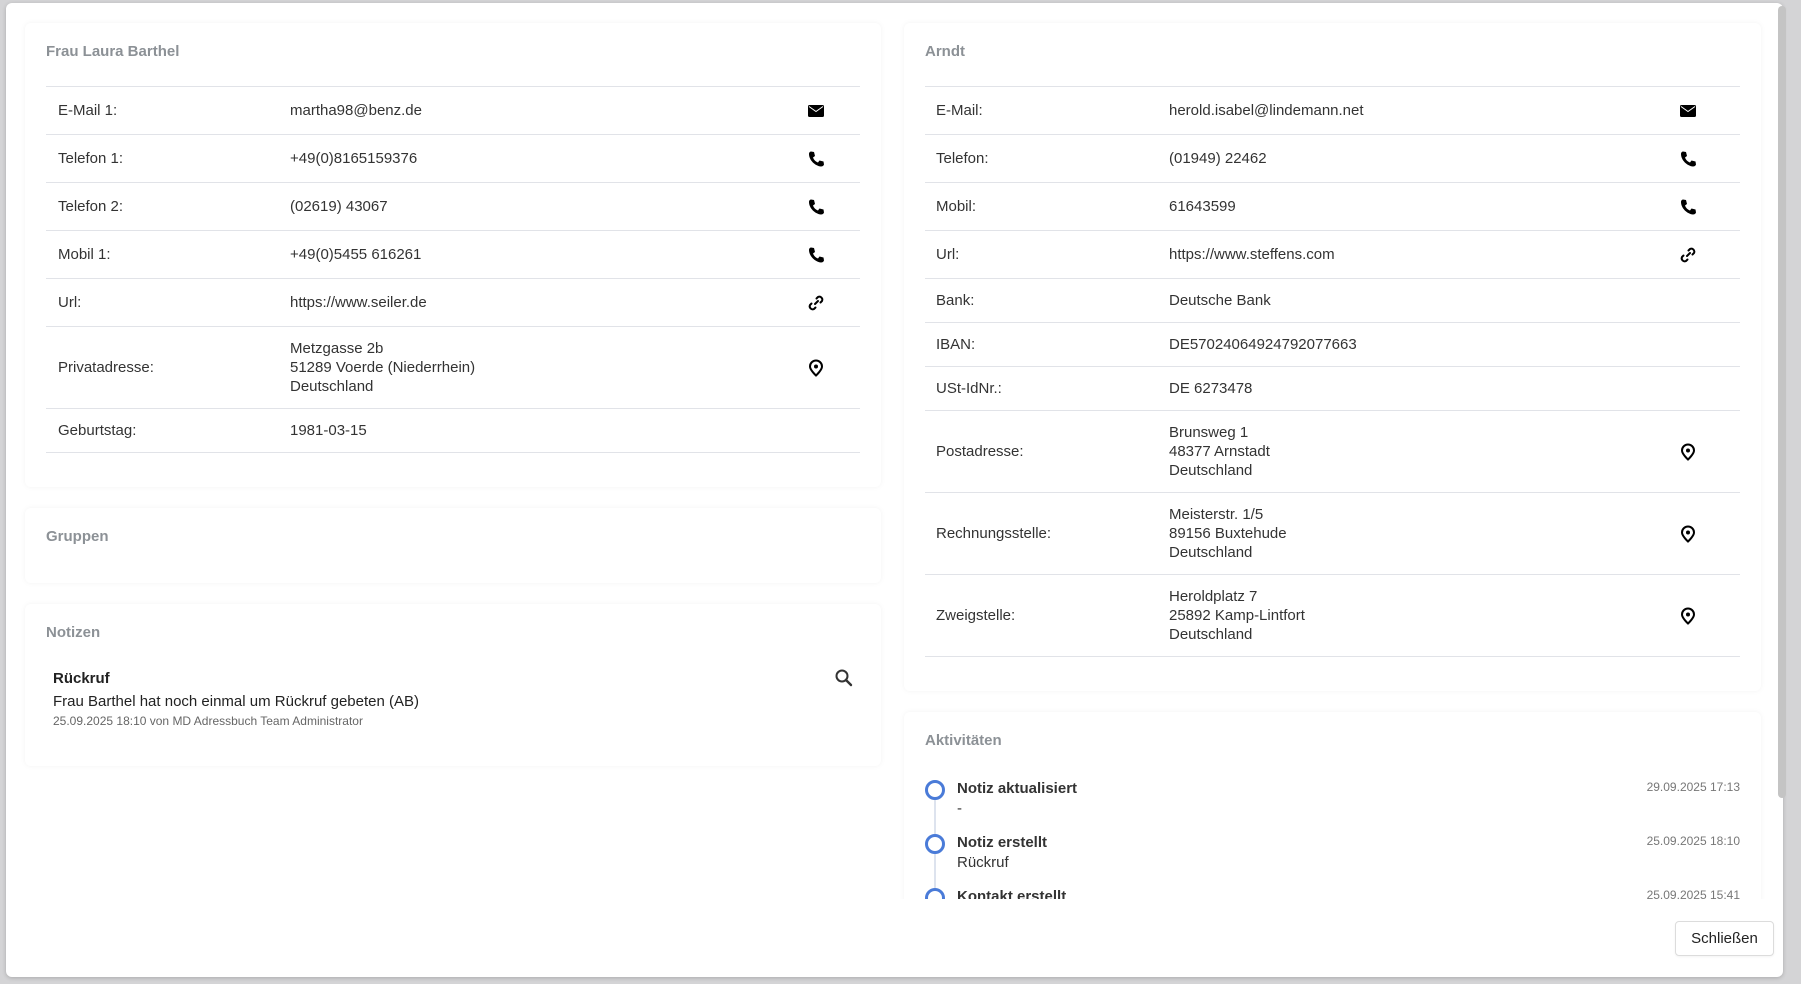 The width and height of the screenshot is (1801, 984). Describe the element at coordinates (963, 740) in the screenshot. I see `activities-title: Aktivitäten` at that location.